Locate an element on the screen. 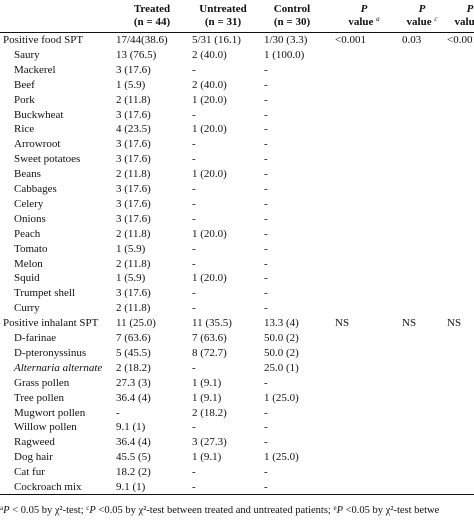  row-label: Sweet potatoes is located at coordinates (47, 159).